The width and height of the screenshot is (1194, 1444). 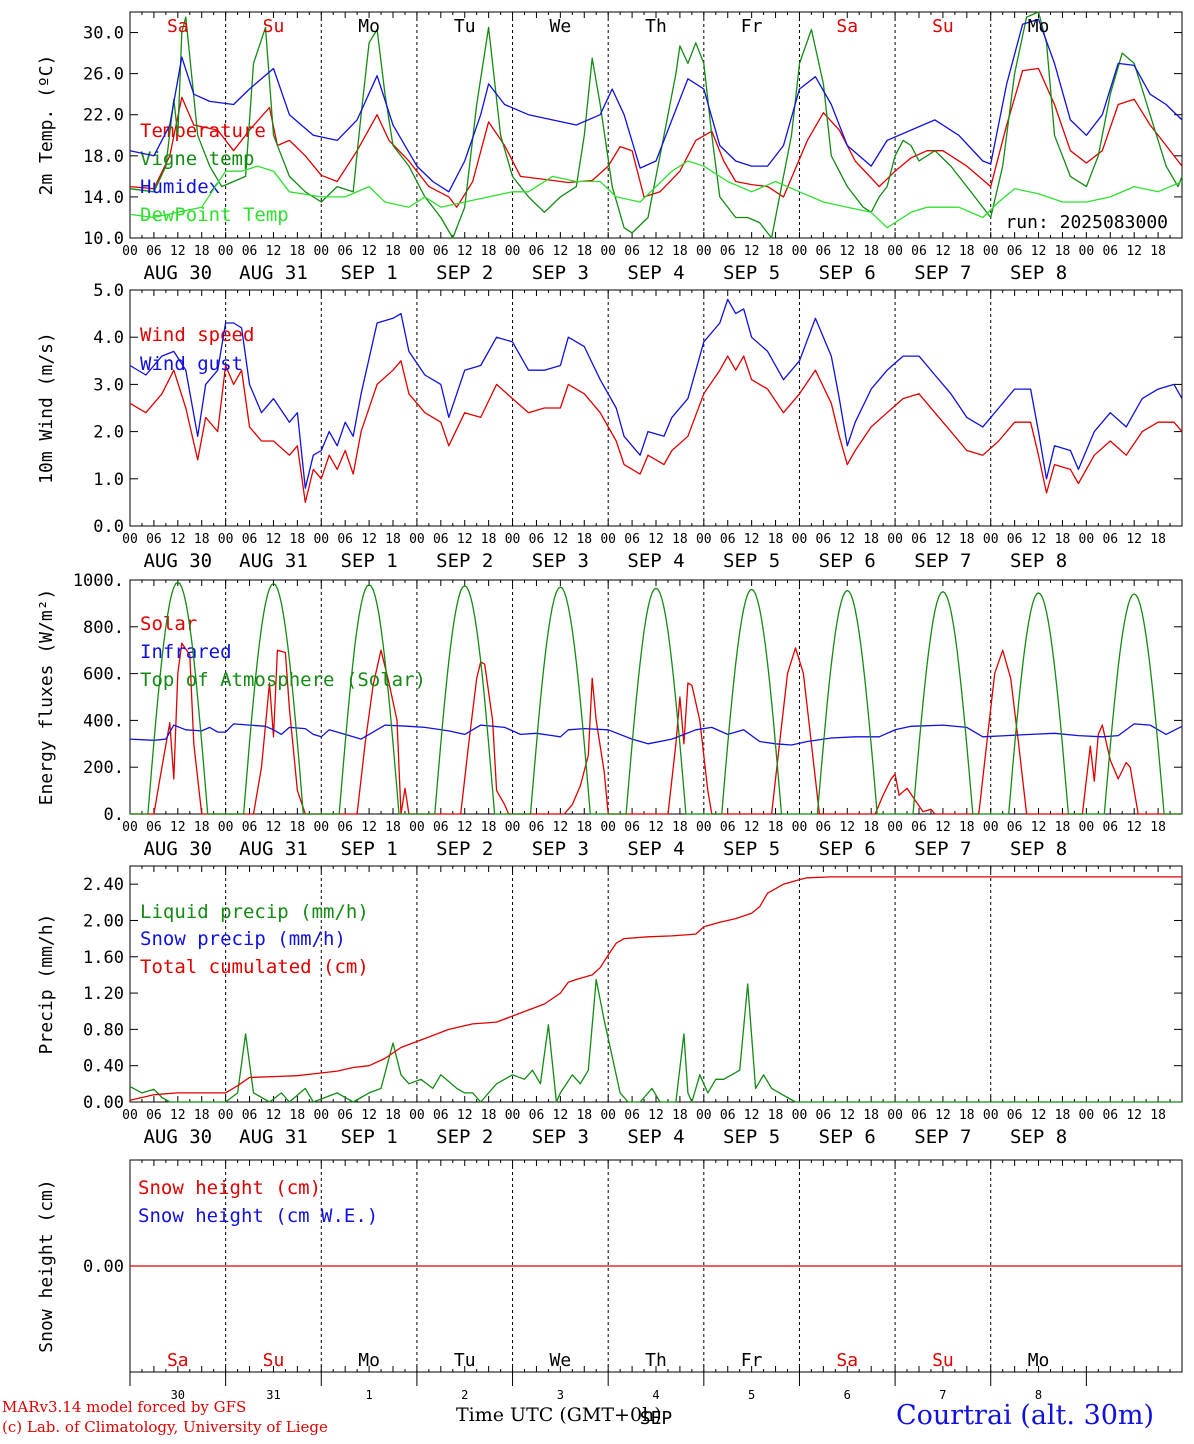 I want to click on energy-y-axis-label: Energy fluxes (W/m²), so click(x=46, y=697).